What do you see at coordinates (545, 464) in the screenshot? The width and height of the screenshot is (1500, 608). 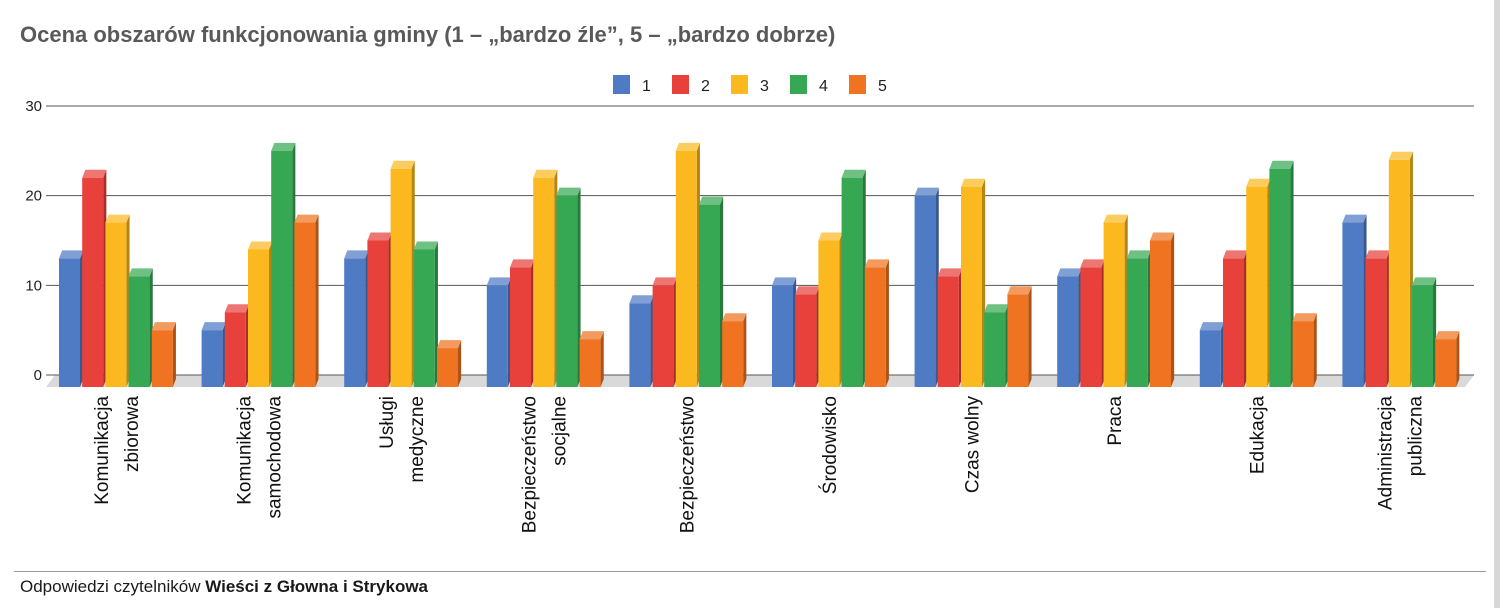 I see `x-tick-label: Bezpieczeństwo socjalne` at bounding box center [545, 464].